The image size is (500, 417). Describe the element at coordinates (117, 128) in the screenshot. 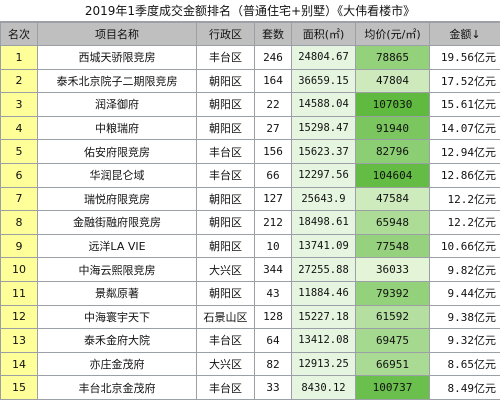

I see `cell-project-name: 中粮瑞府` at that location.